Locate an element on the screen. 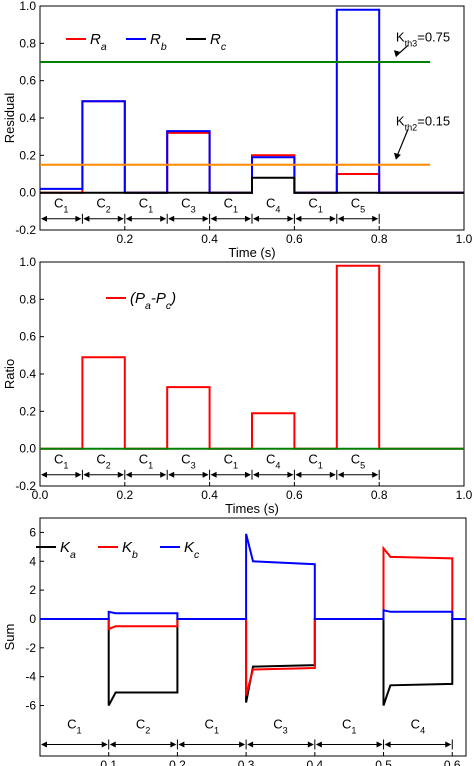 This screenshot has width=474, height=766. y-tick-label: 0.4 is located at coordinates (27, 374).